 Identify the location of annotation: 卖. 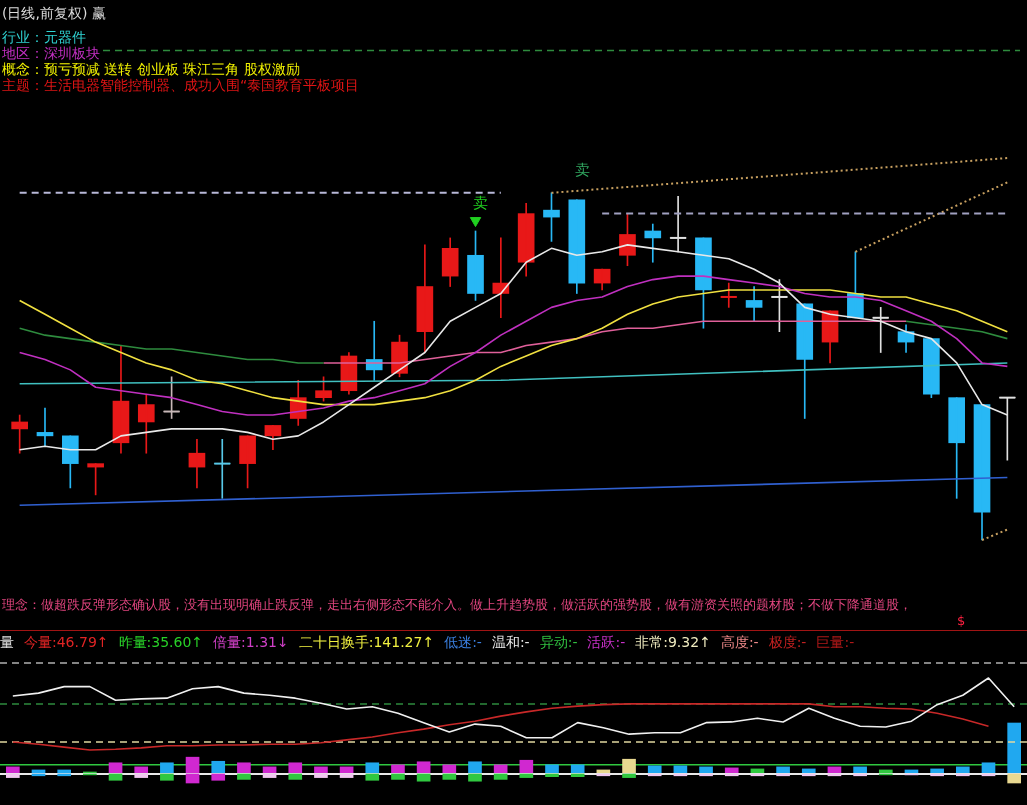
(480, 203).